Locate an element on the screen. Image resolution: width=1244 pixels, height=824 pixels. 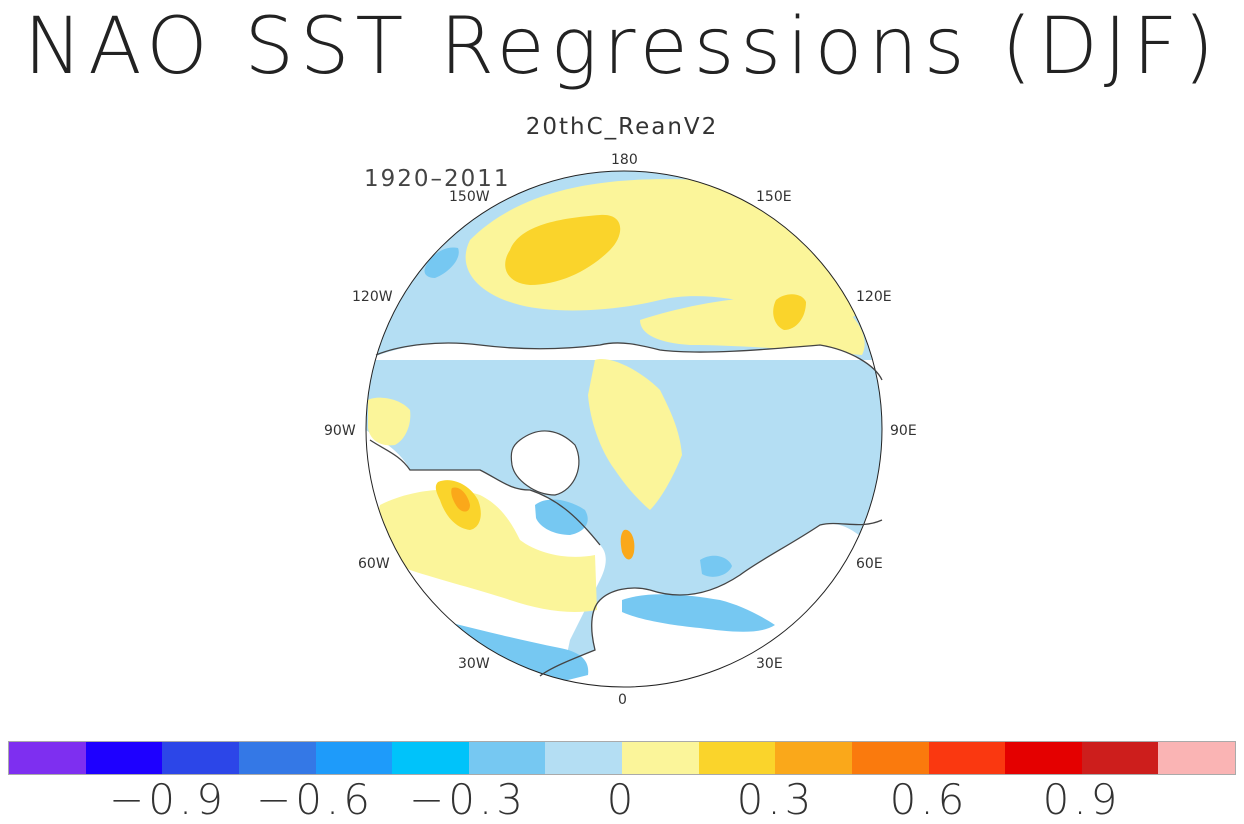
colorbar-label-6: 0.6 is located at coordinates (929, 799).